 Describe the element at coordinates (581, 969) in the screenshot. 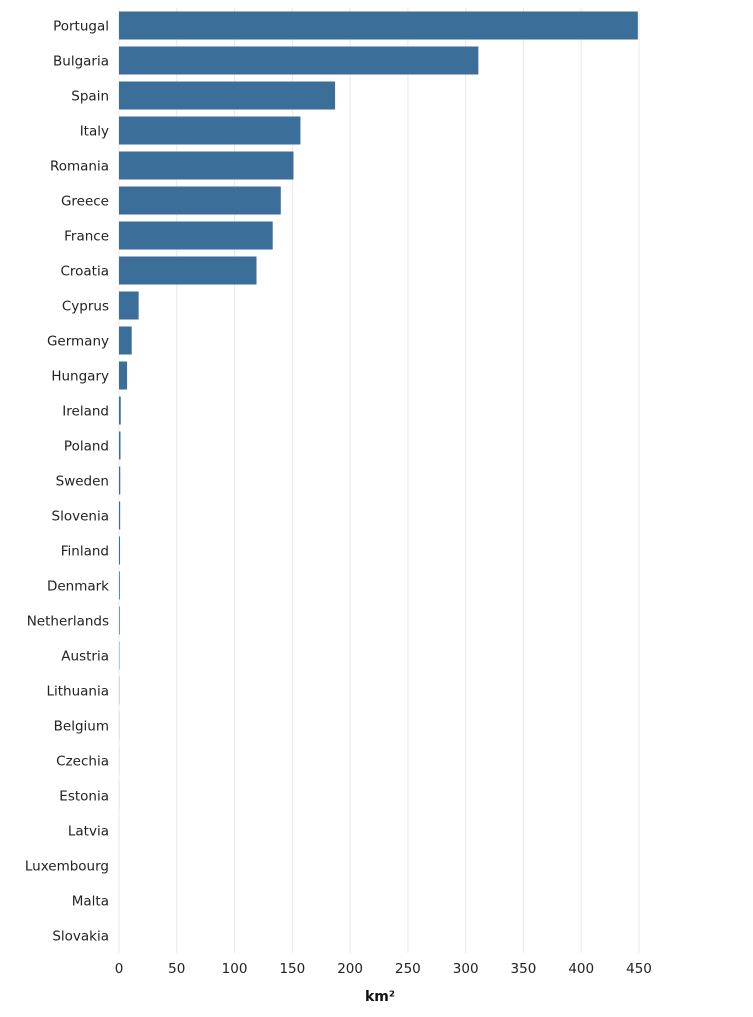

I see `x-tick-label: 400` at that location.